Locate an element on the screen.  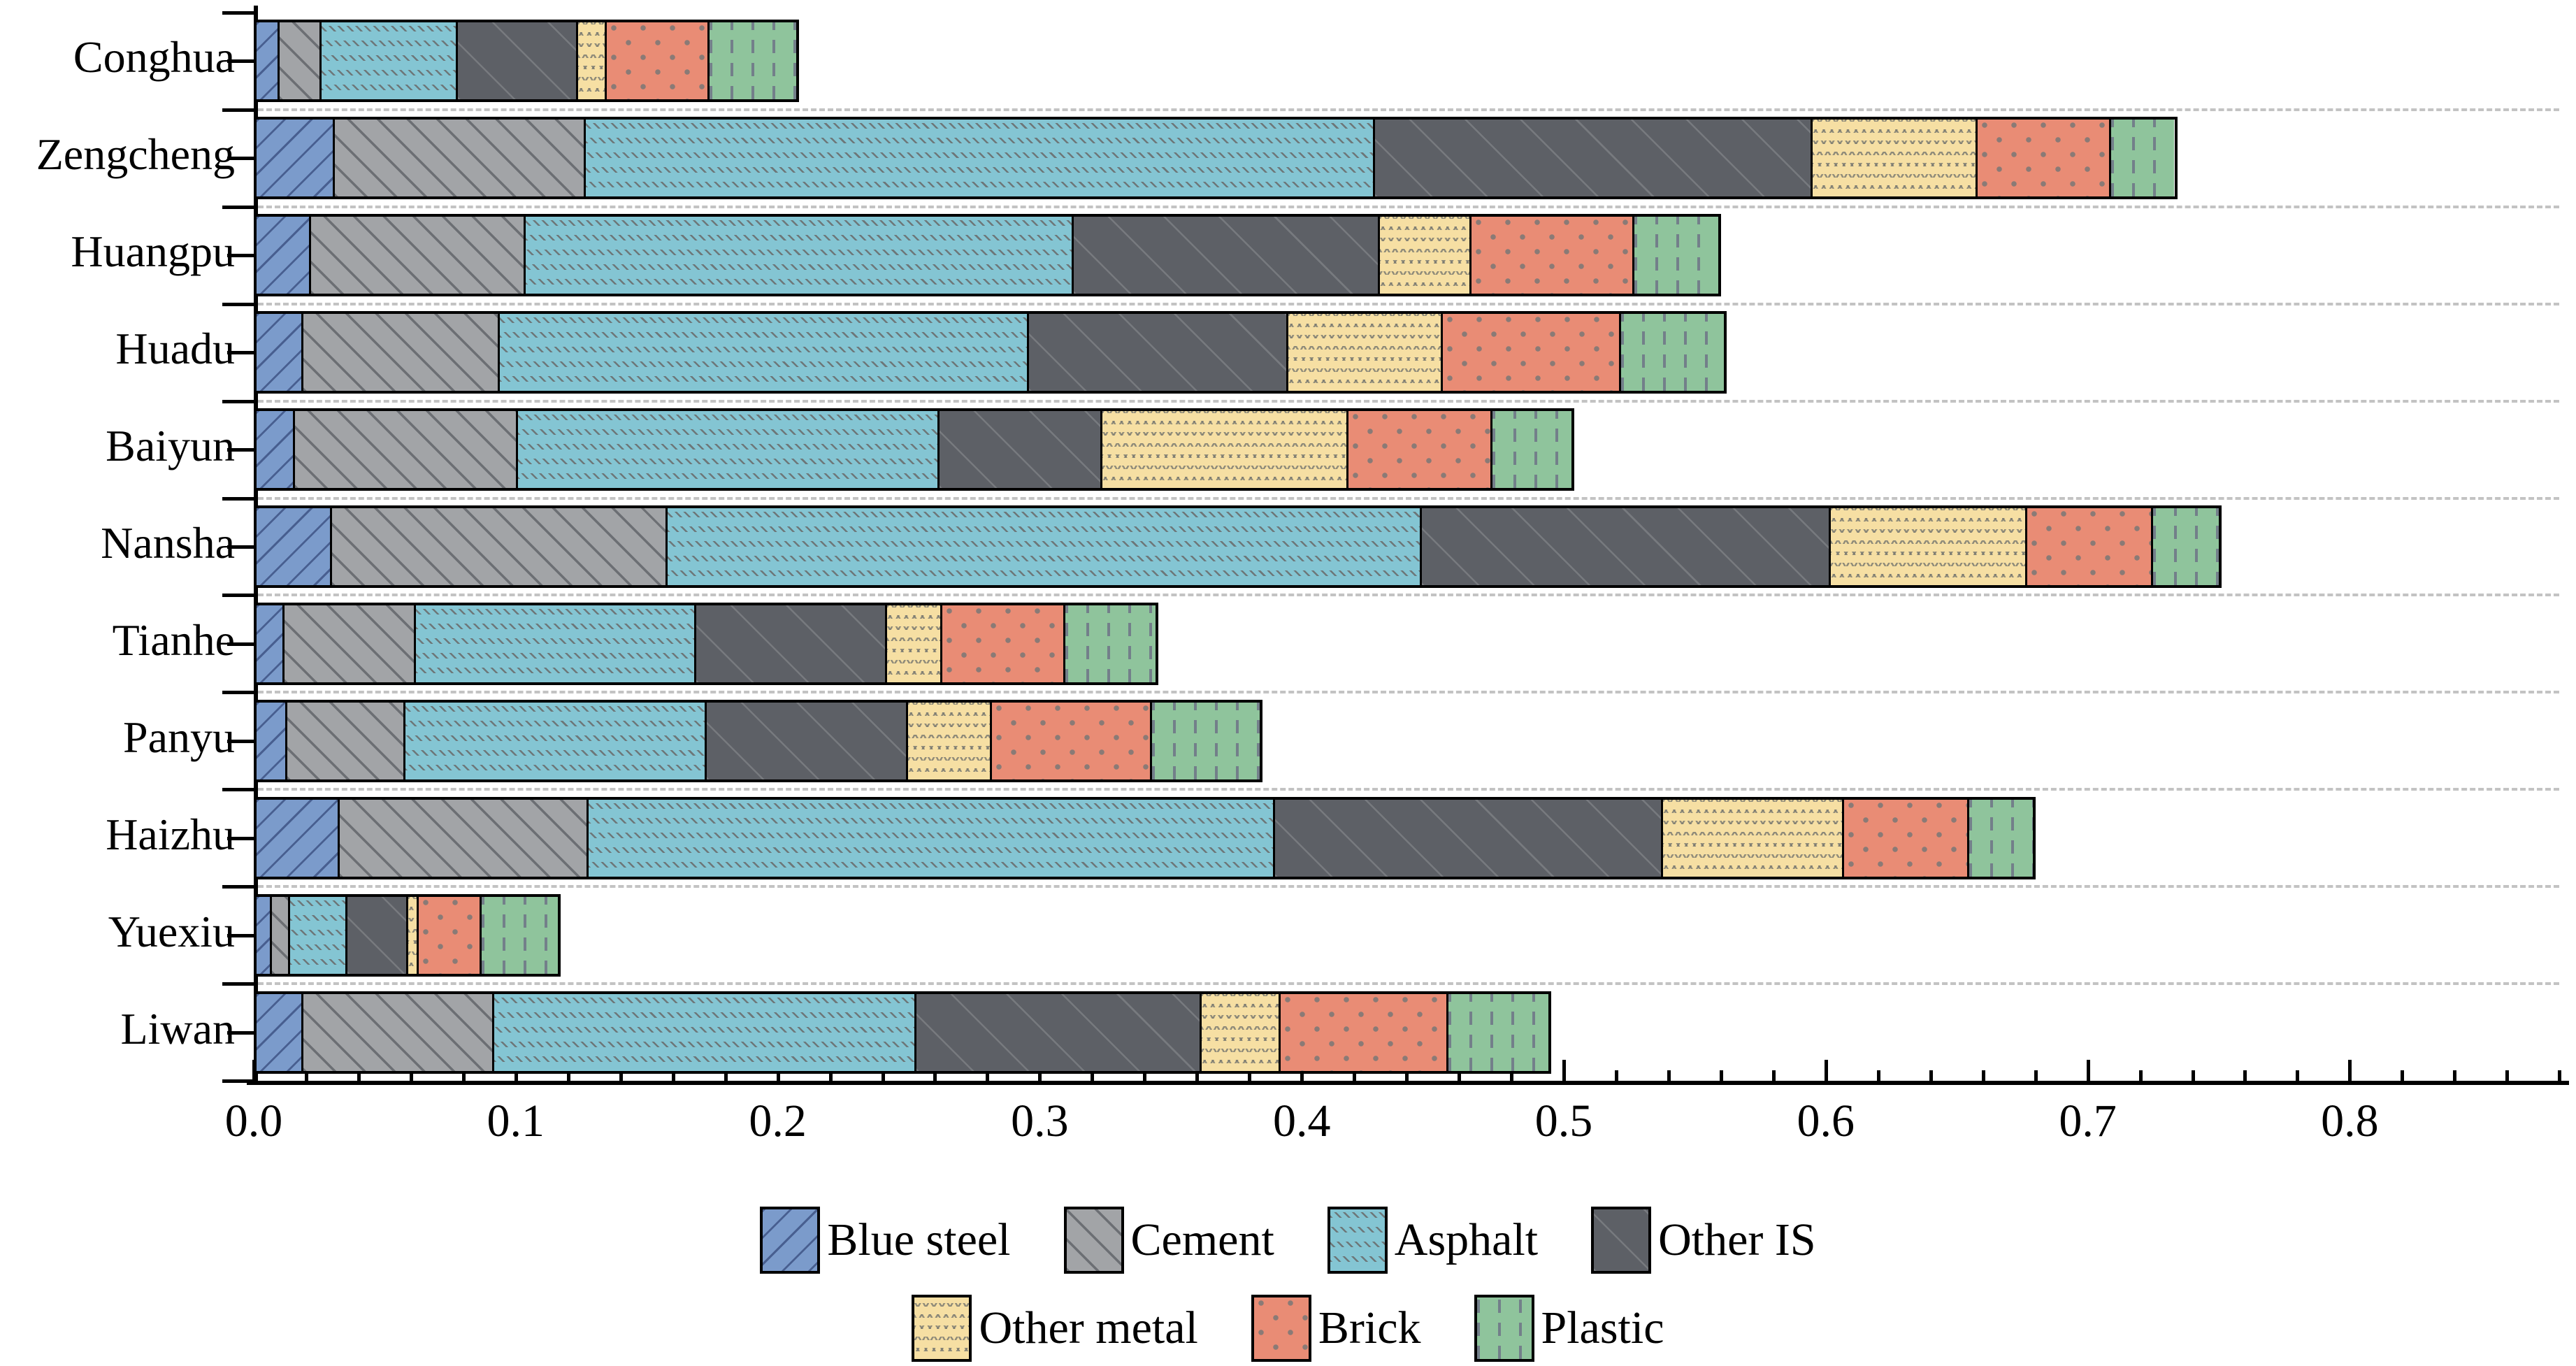
legend-swatch-cement is located at coordinates (1093, 1240).